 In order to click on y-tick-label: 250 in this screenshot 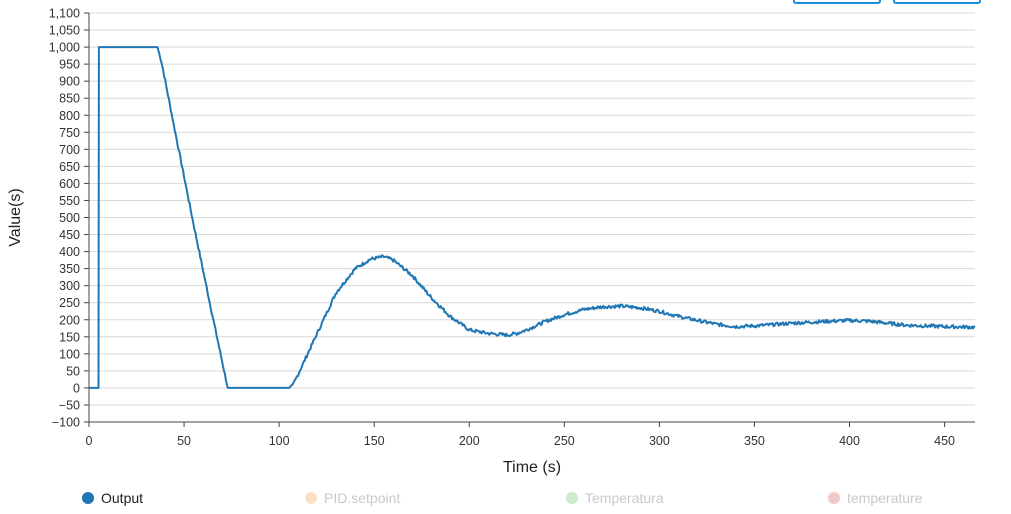, I will do `click(69, 303)`.